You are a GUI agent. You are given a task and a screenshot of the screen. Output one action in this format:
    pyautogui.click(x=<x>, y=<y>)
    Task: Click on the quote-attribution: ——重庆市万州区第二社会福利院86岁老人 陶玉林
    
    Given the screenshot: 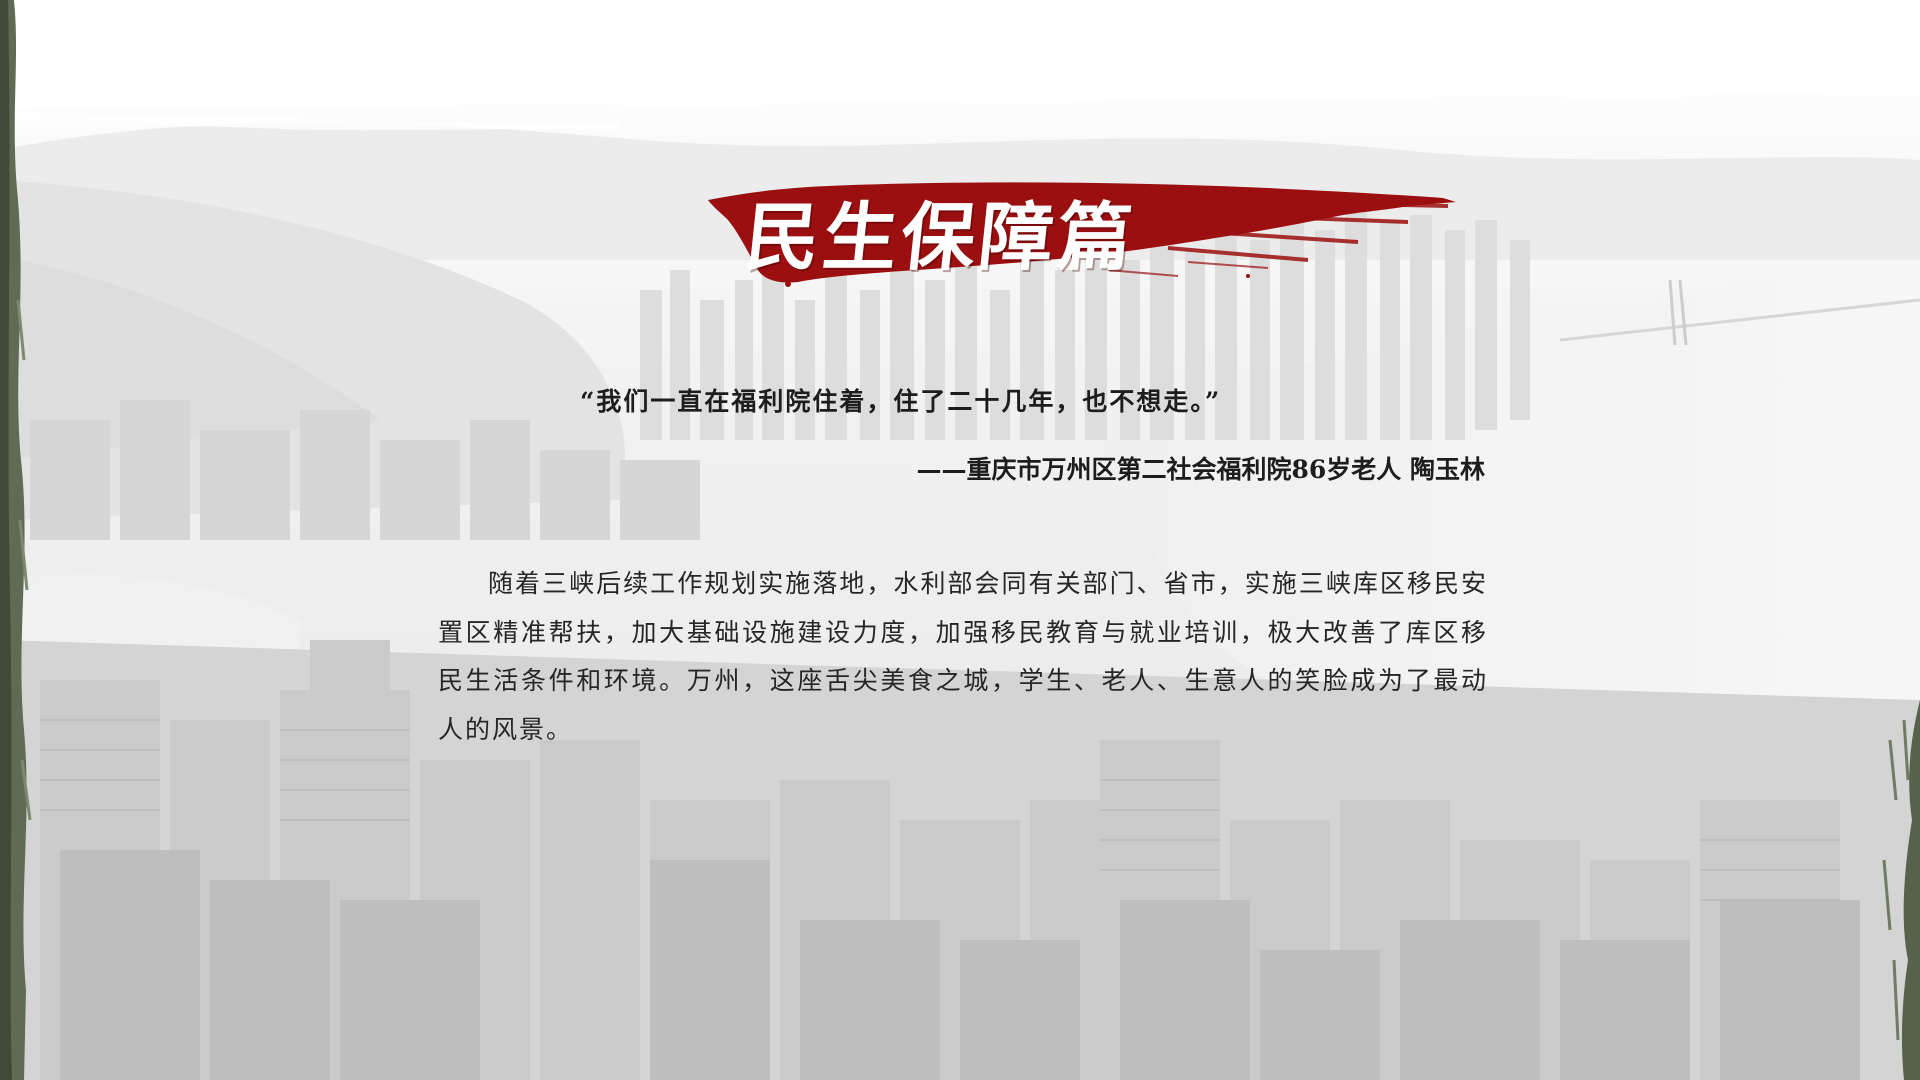 What is the action you would take?
    pyautogui.click(x=1201, y=469)
    